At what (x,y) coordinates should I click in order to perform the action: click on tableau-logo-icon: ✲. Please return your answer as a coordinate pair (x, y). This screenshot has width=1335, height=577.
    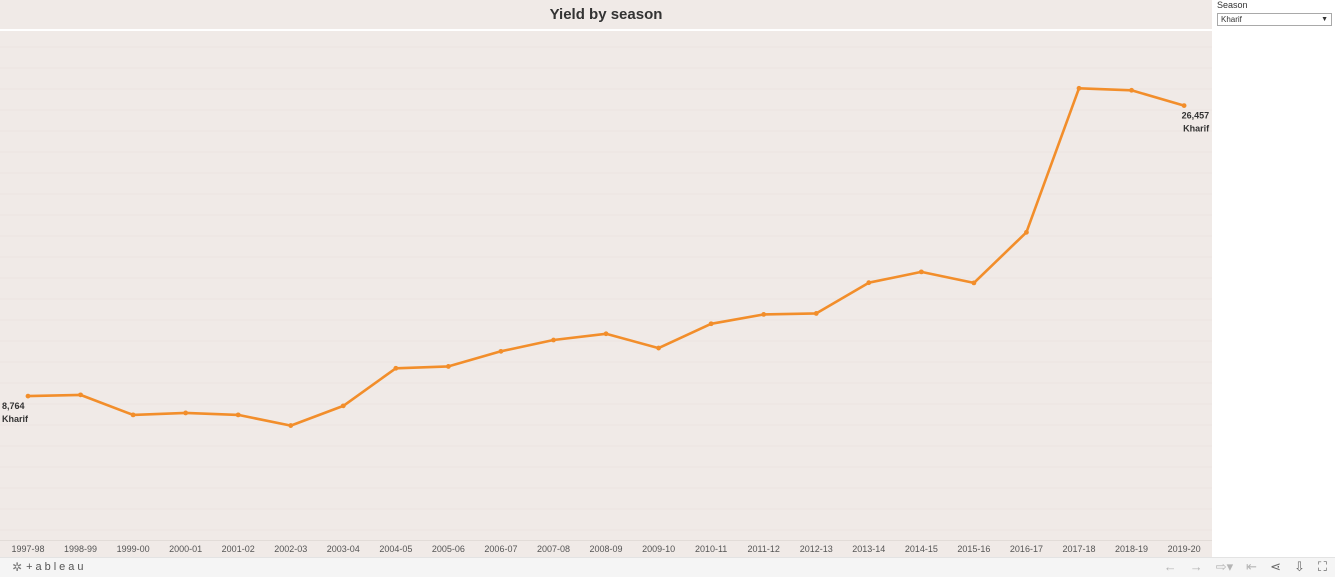
    Looking at the image, I should click on (17, 567).